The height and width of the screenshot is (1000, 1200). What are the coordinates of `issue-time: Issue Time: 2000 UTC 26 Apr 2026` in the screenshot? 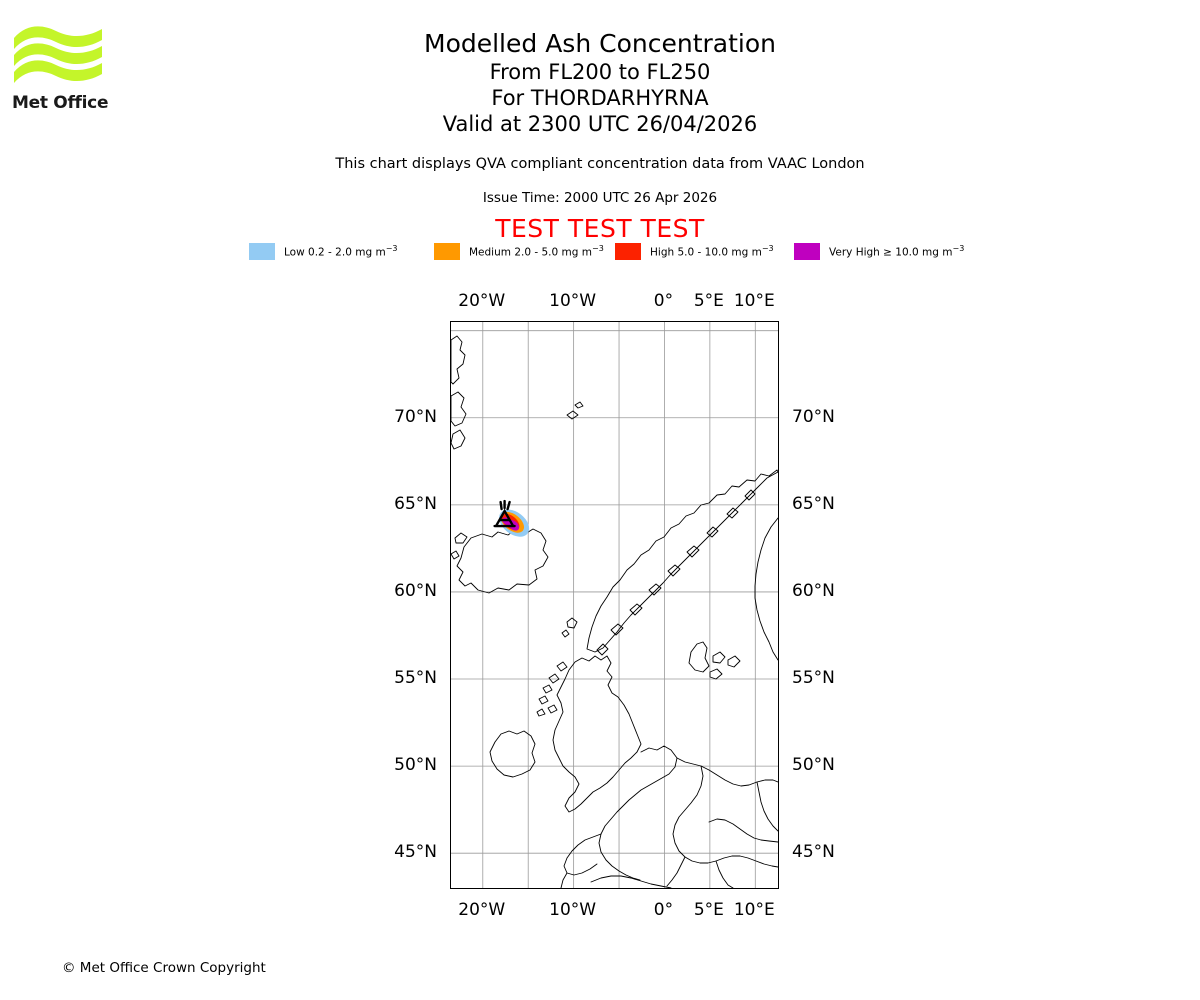 It's located at (600, 198).